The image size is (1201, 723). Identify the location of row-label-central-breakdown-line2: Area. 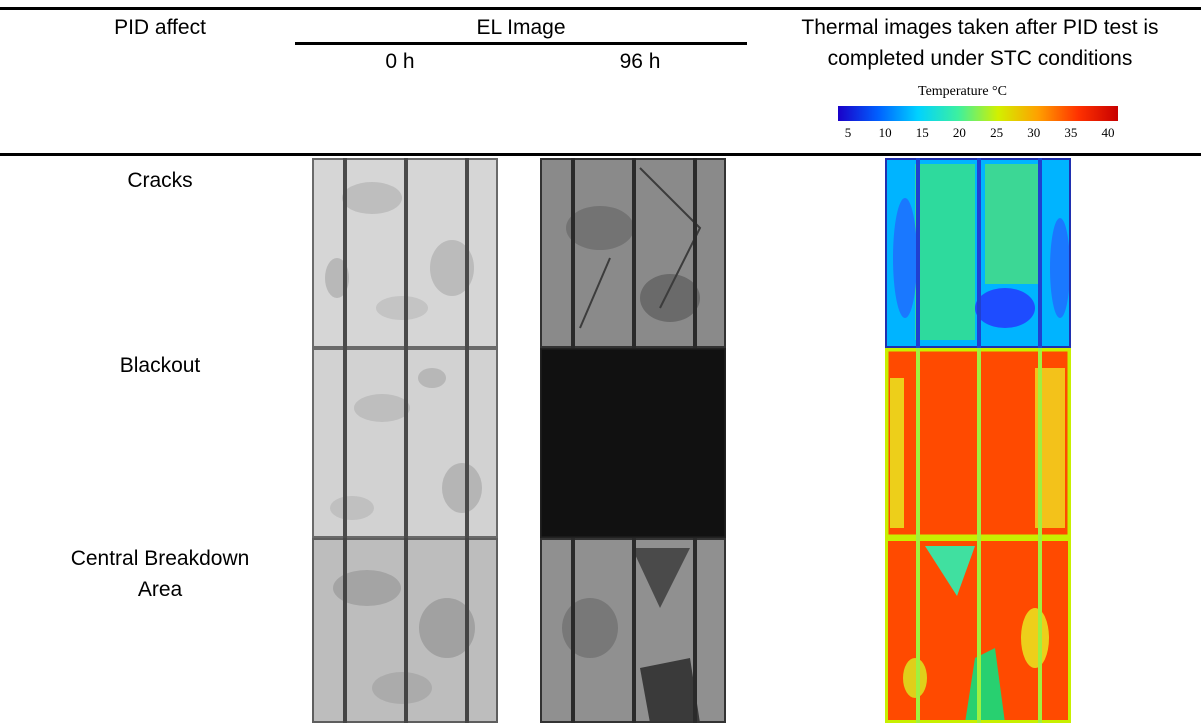
(160, 589).